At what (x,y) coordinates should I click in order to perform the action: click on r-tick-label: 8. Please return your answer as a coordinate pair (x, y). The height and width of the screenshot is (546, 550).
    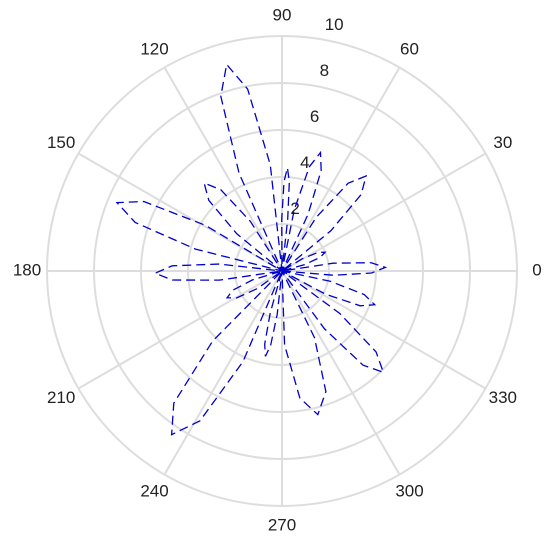
    Looking at the image, I should click on (324, 70).